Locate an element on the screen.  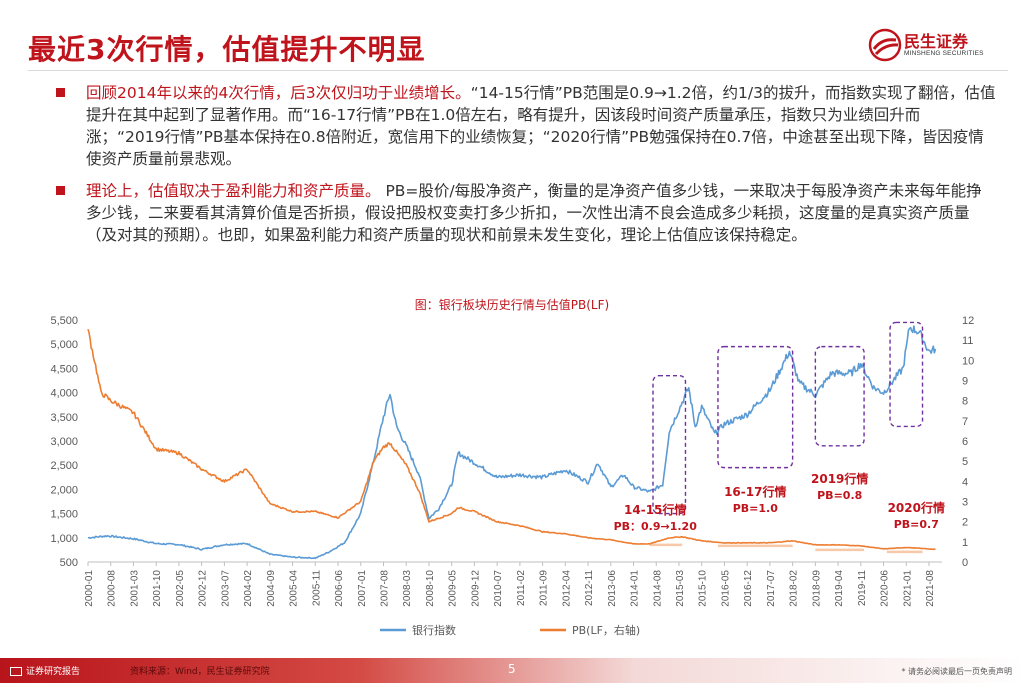
x-tick-label: 2013-06 is located at coordinates (612, 588).